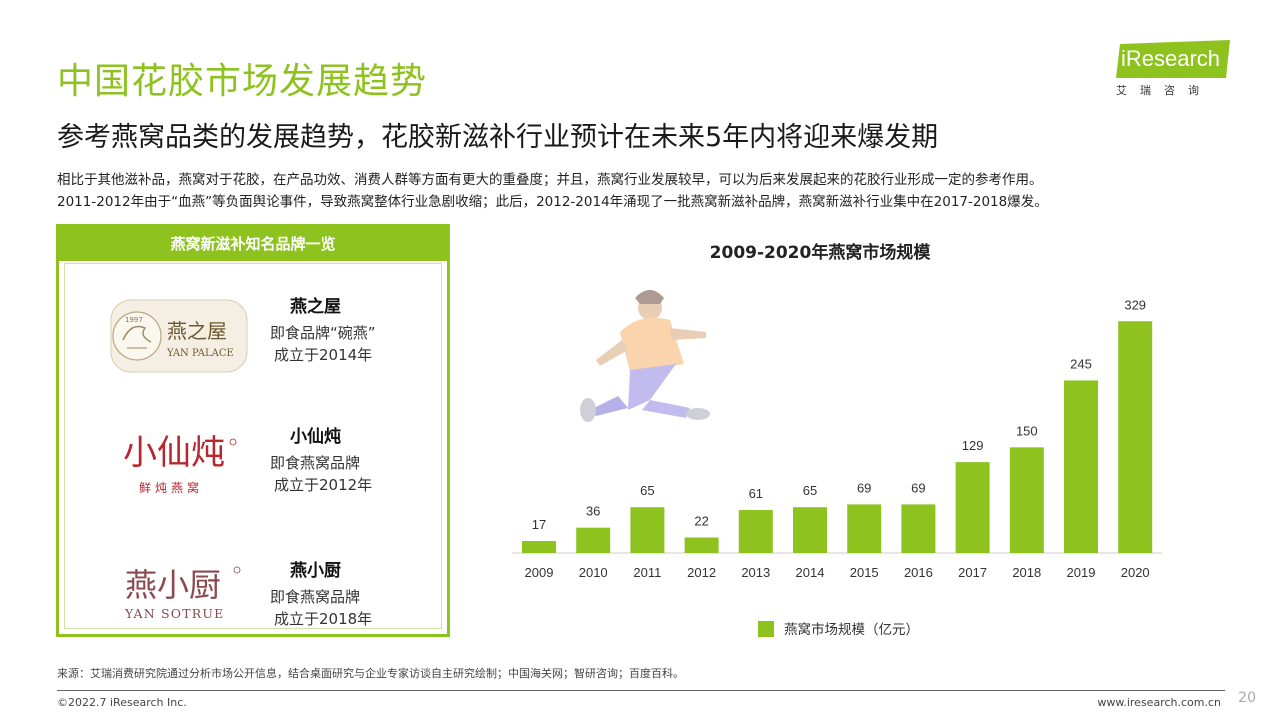 The width and height of the screenshot is (1280, 720). Describe the element at coordinates (820, 253) in the screenshot. I see `chart-title: 2009-2020年燕窝市场规模` at that location.